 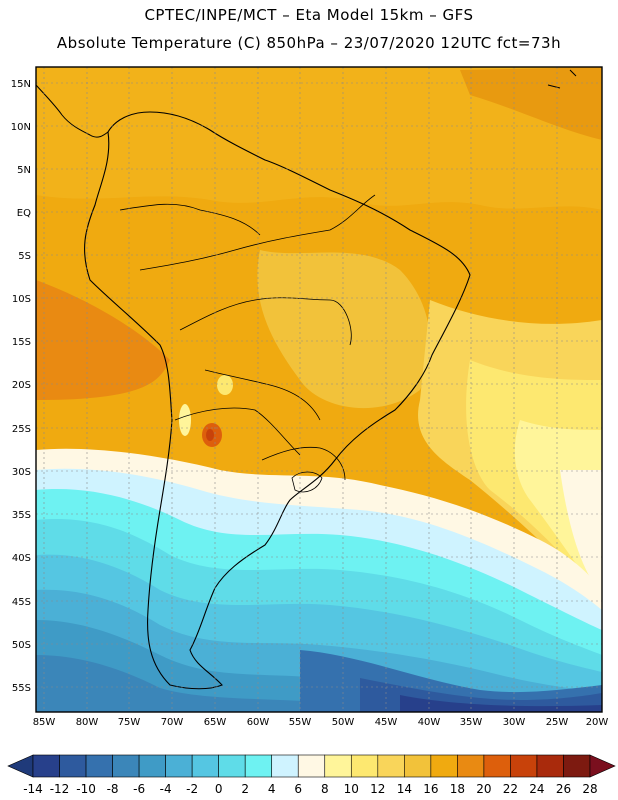 I want to click on colorbar-label: 10, so click(x=351, y=789).